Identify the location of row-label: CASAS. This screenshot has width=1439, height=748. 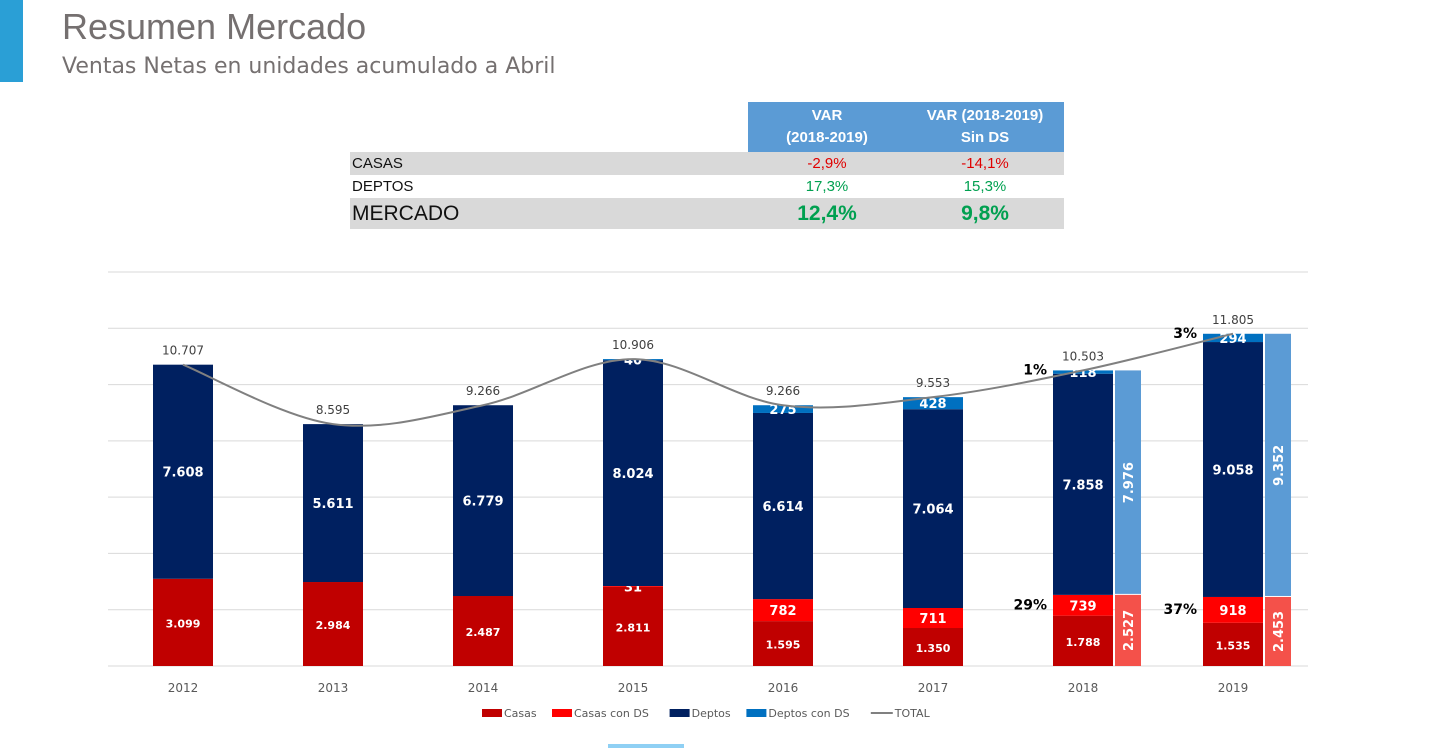
(549, 163).